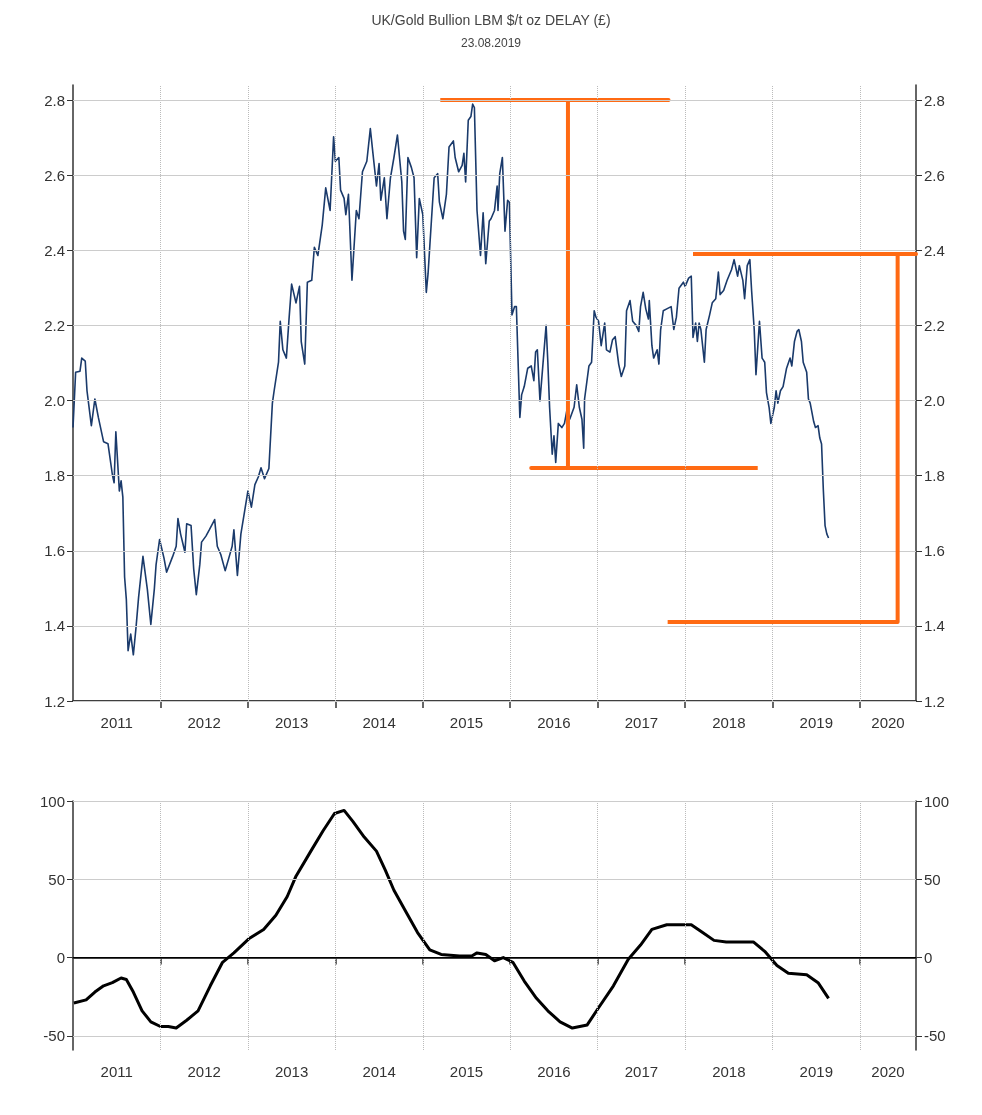 Image resolution: width=982 pixels, height=1115 pixels. Describe the element at coordinates (934, 476) in the screenshot. I see `y2-tick-label: 1.8` at that location.